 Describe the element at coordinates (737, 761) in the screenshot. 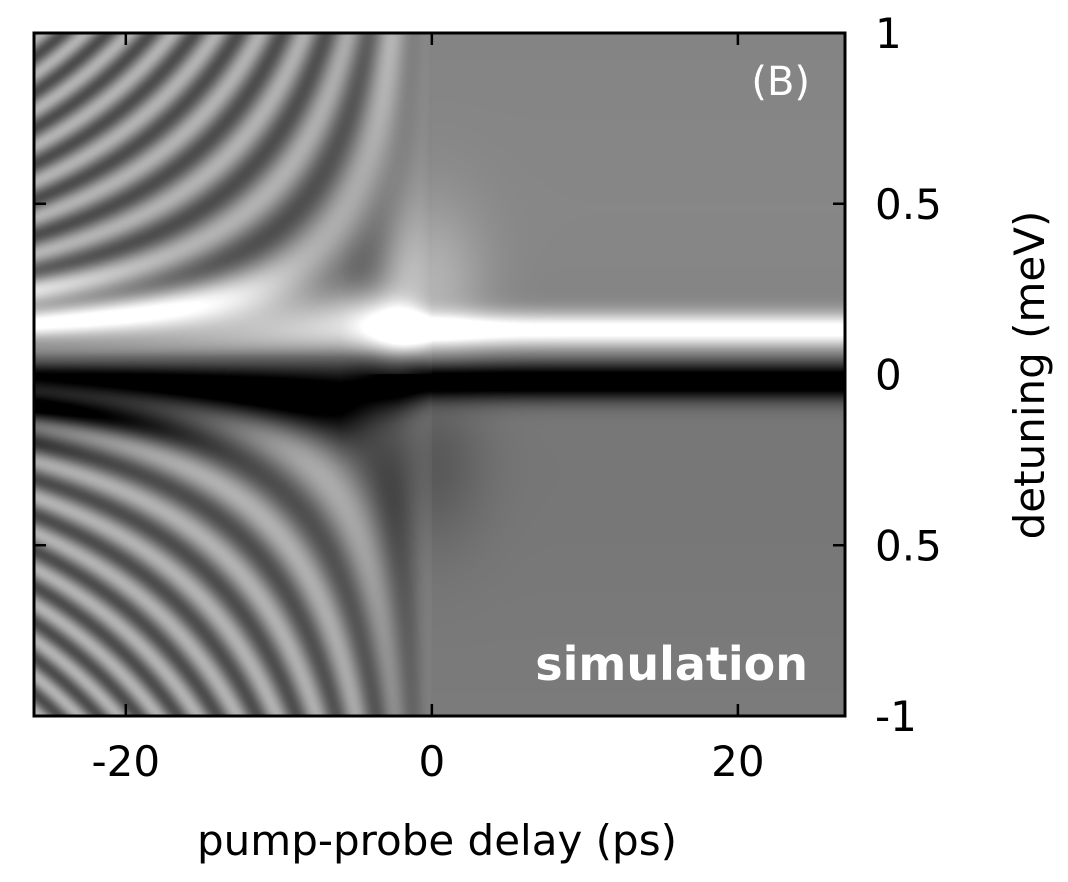

I see `x-tick-label: 20` at that location.